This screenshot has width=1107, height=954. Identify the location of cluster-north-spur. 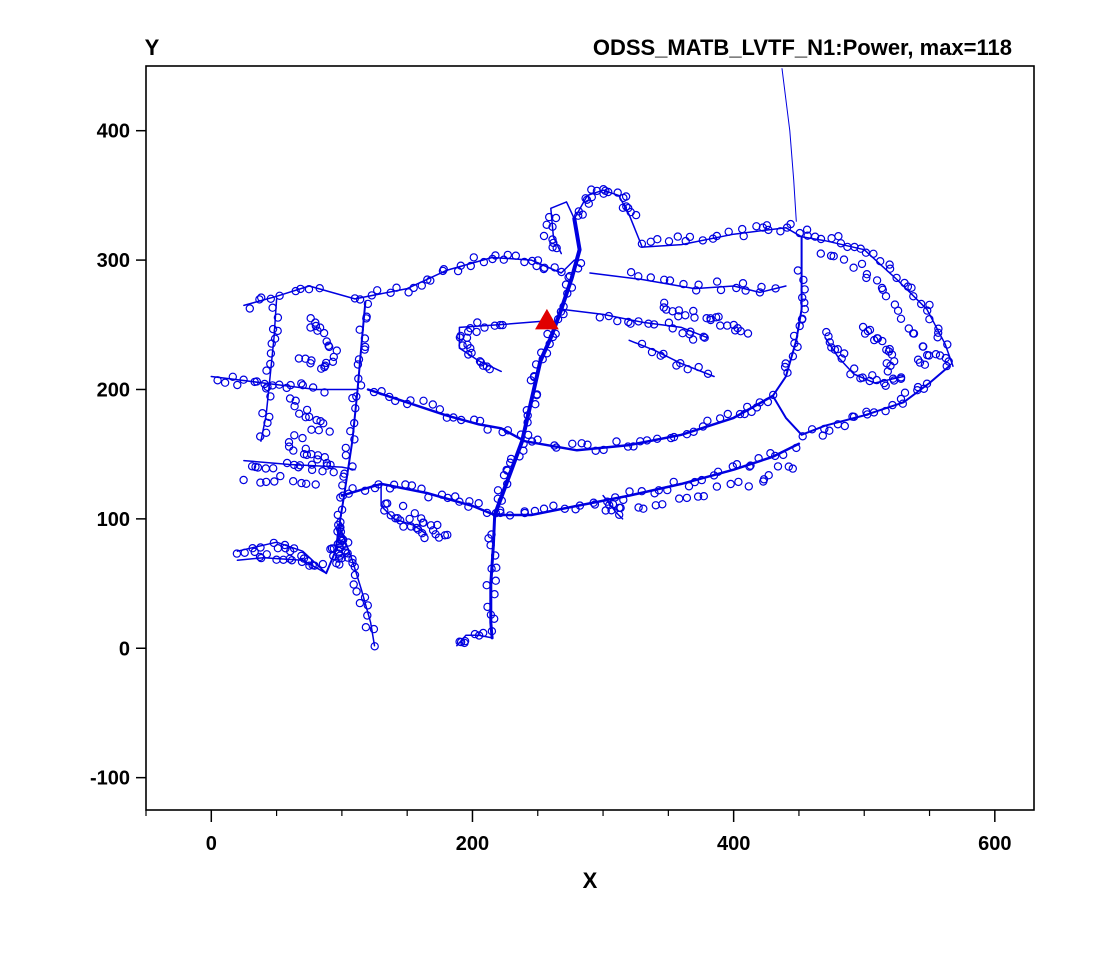
(550, 232).